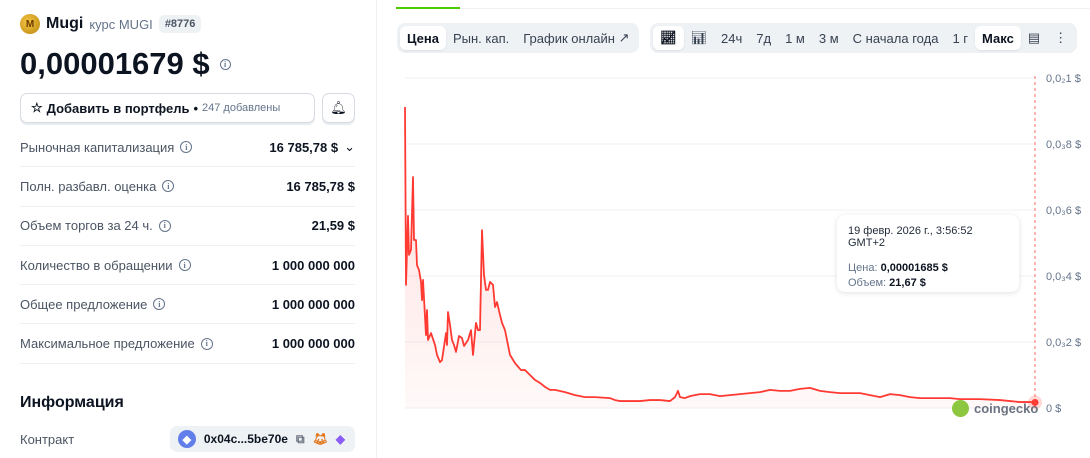 The image size is (1090, 458). What do you see at coordinates (340, 439) in the screenshot?
I see `wallet-icon: ◆` at bounding box center [340, 439].